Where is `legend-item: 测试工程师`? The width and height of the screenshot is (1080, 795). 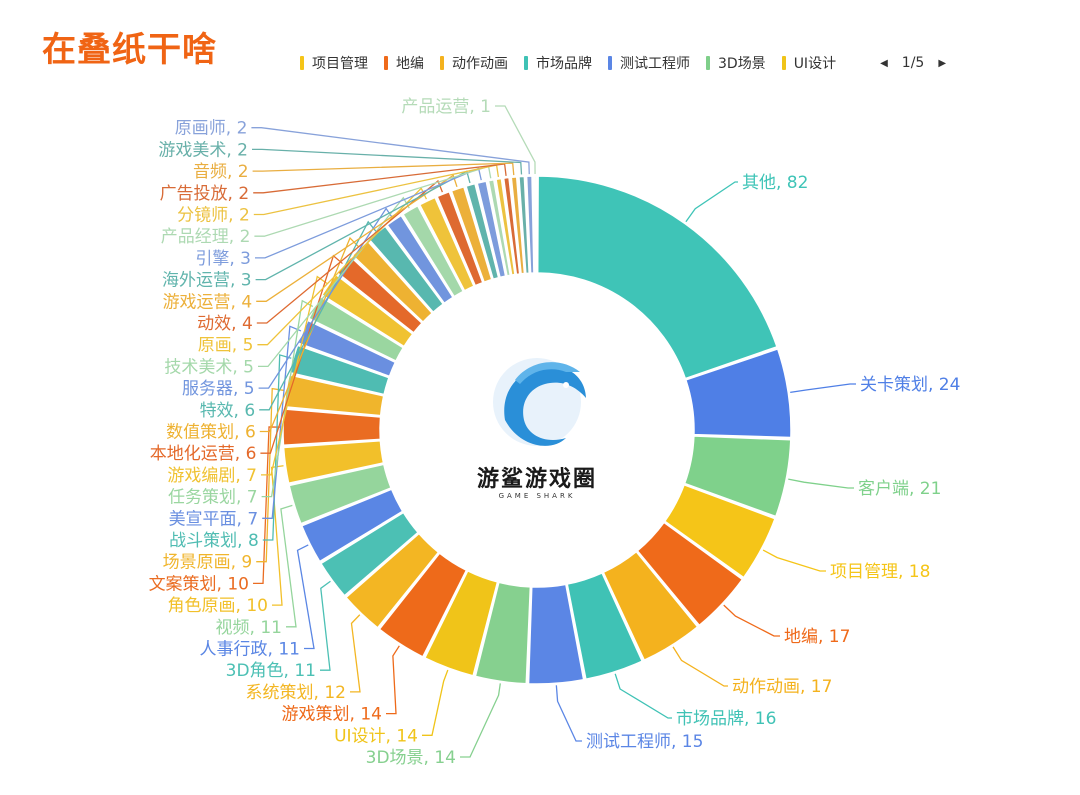
legend-item: 测试工程师 is located at coordinates (649, 63).